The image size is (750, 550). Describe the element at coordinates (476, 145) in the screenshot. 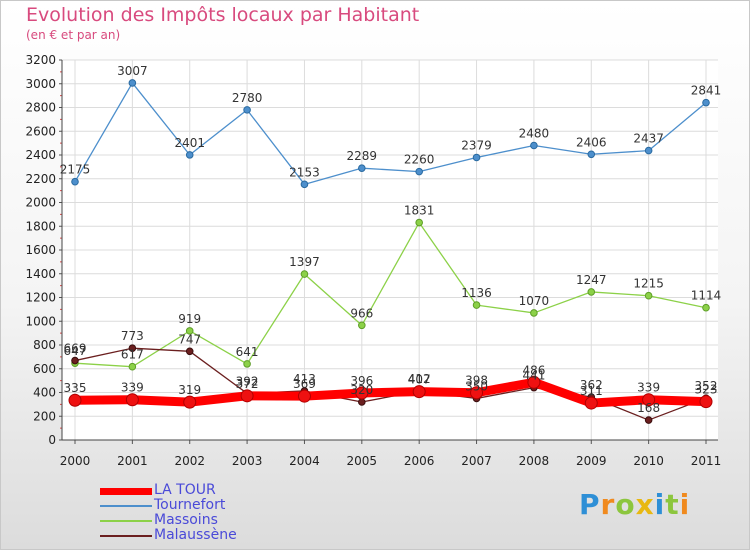

I see `data-label-tournefort: 2379` at that location.